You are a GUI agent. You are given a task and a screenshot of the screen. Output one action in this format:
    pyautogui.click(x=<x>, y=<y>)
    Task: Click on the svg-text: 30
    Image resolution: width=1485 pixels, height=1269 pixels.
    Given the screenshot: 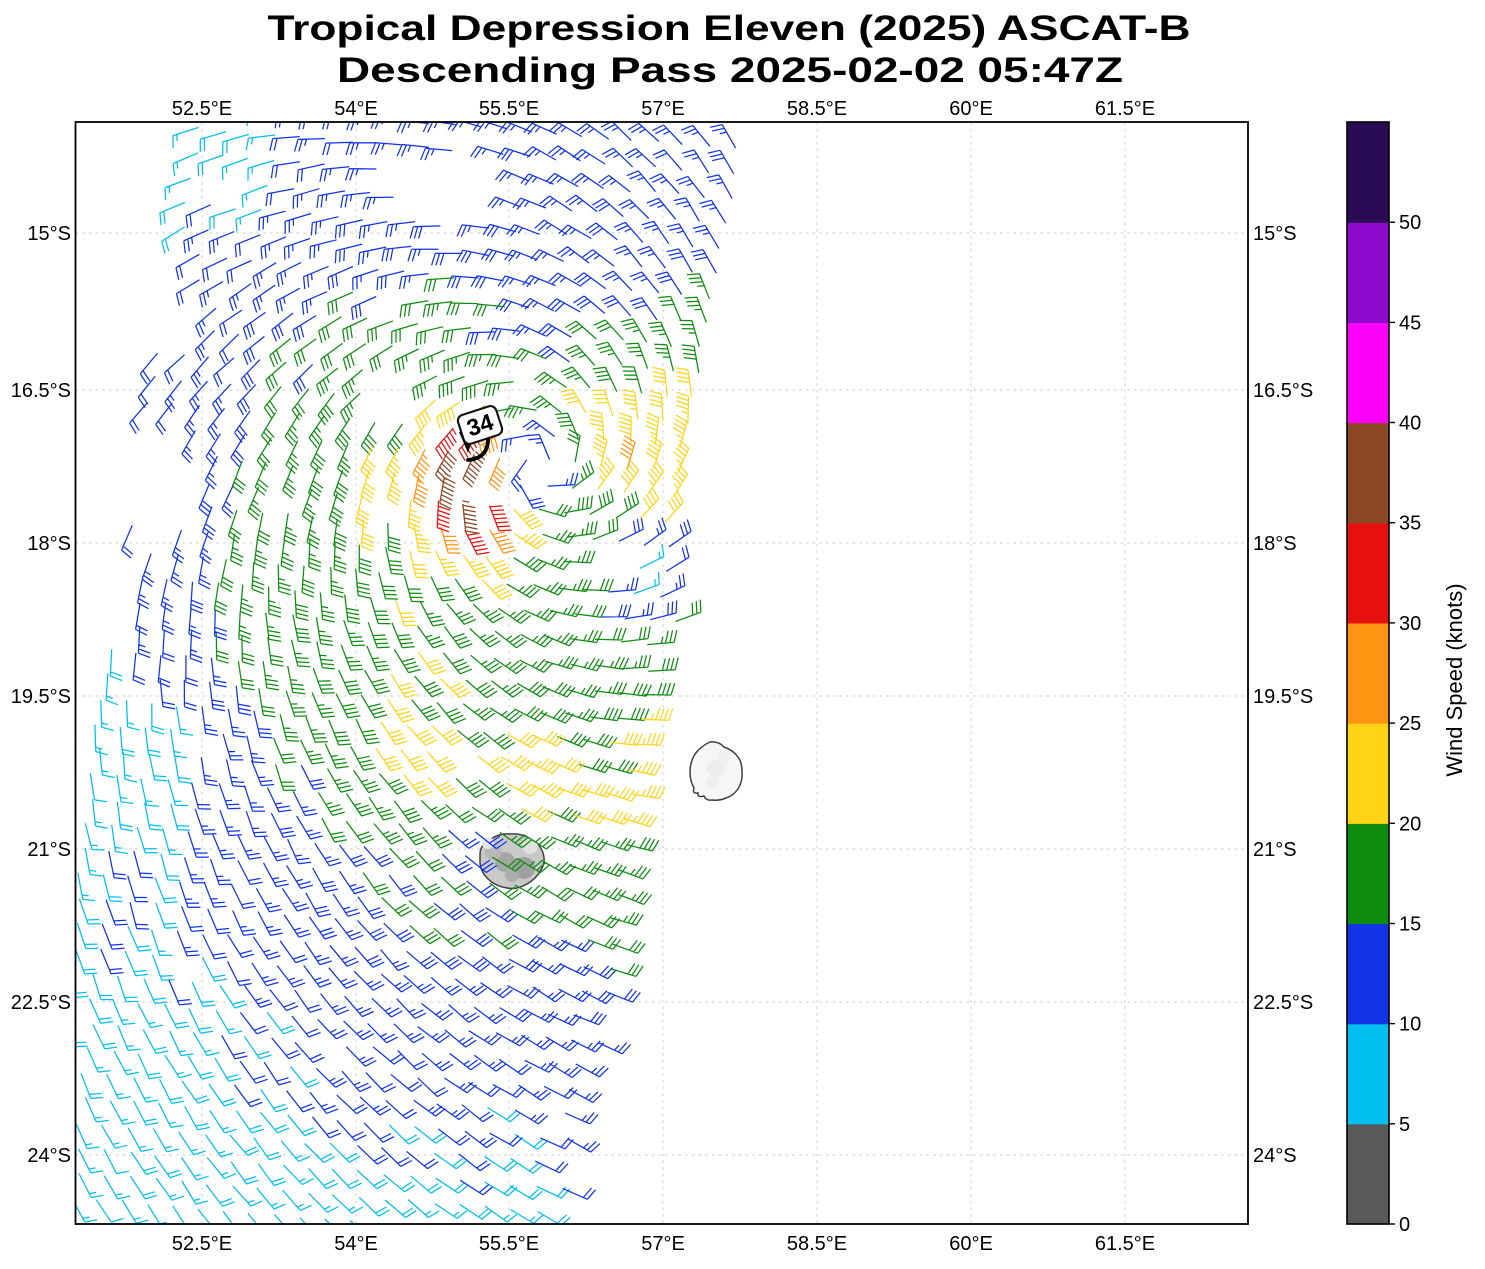 What is the action you would take?
    pyautogui.click(x=1410, y=624)
    